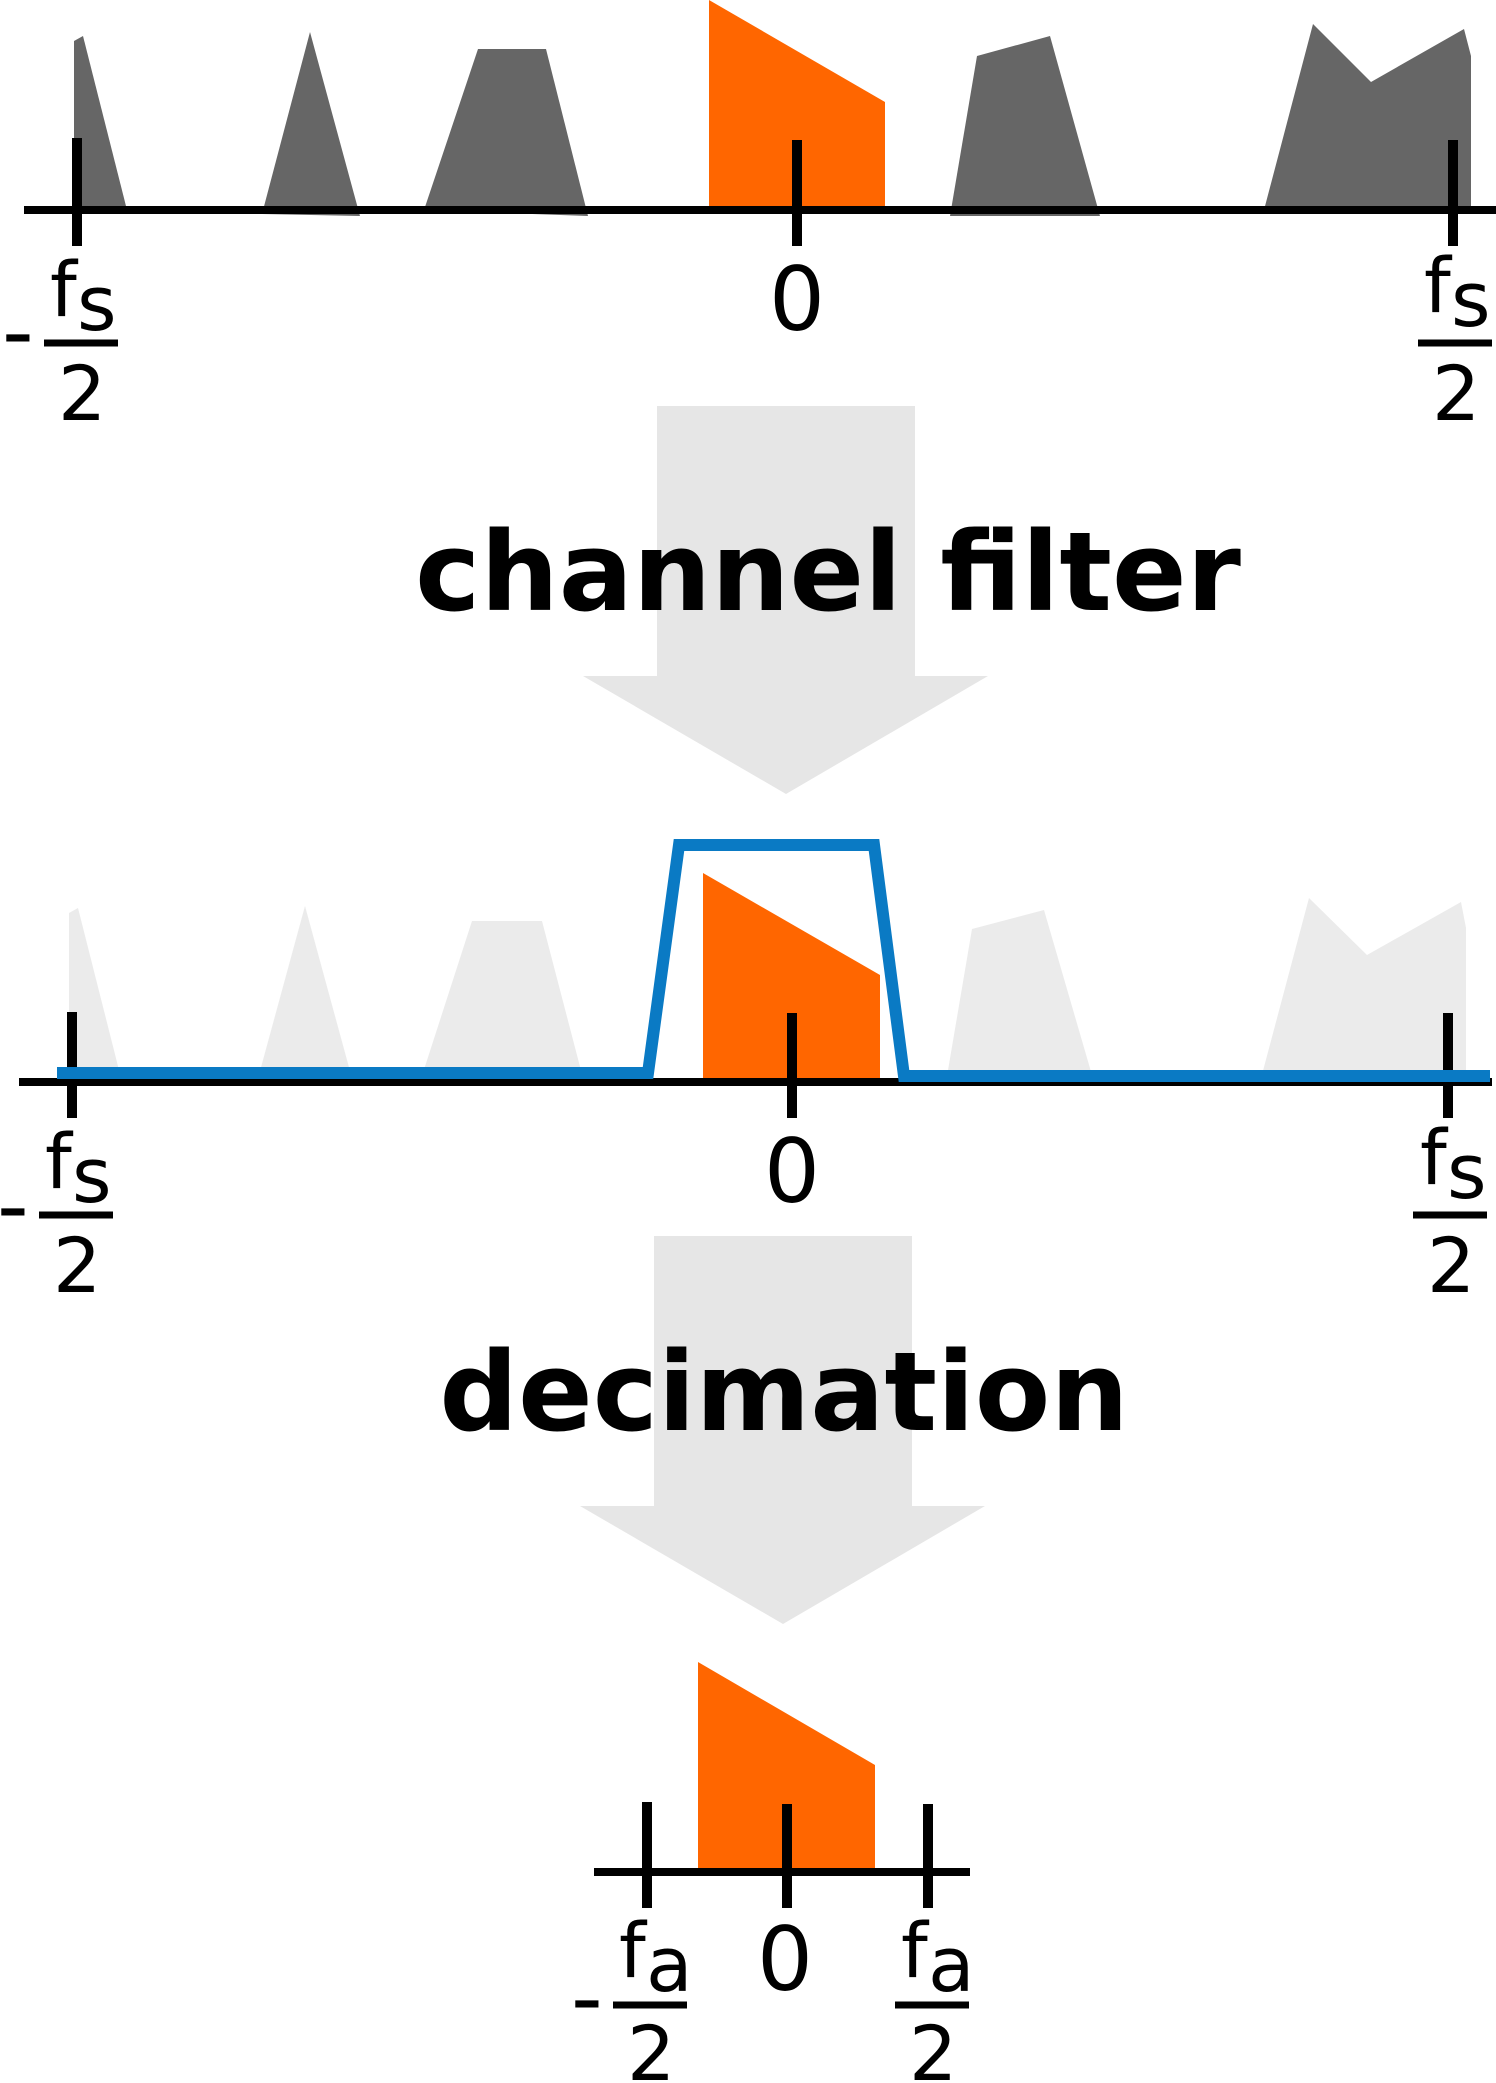  I want to click on stage-label-channel-filter: channel filter, so click(828, 572).